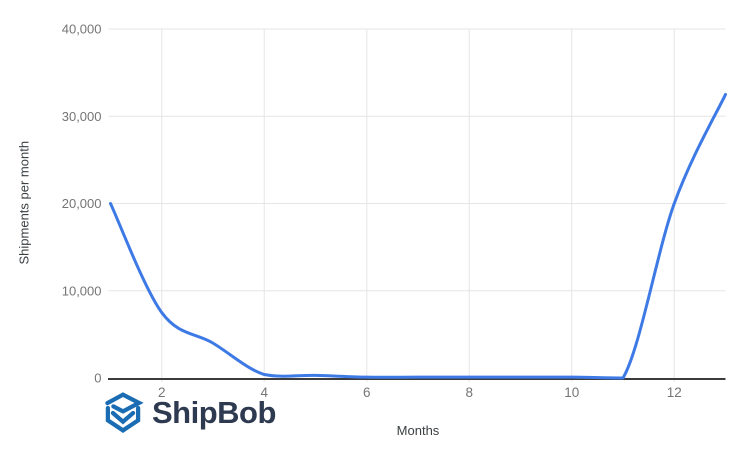 This screenshot has width=747, height=462. What do you see at coordinates (469, 392) in the screenshot?
I see `x-tick-label: 8` at bounding box center [469, 392].